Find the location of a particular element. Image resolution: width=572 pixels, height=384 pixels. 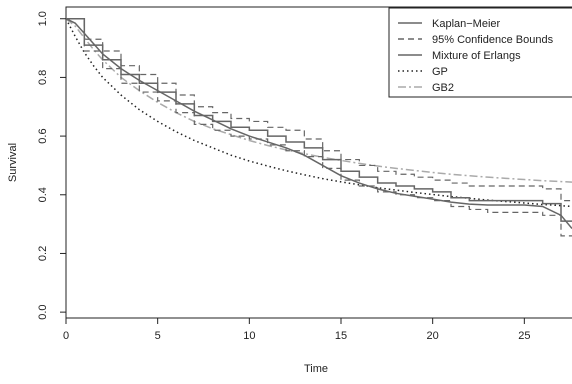

y-tick-label: 0.4 is located at coordinates (43, 194).